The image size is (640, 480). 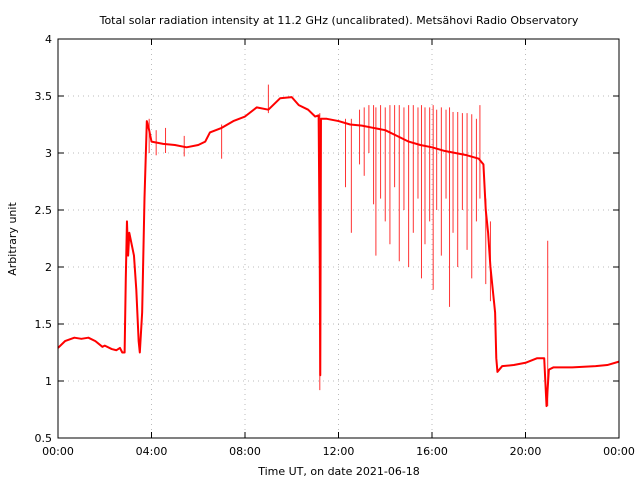 I want to click on x-tick-label: 16:00, so click(x=432, y=451).